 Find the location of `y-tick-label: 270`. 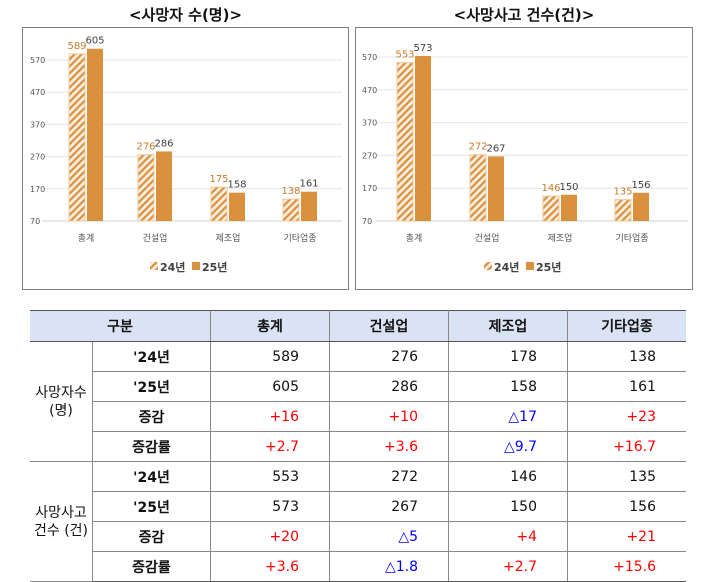

y-tick-label: 270 is located at coordinates (37, 157).